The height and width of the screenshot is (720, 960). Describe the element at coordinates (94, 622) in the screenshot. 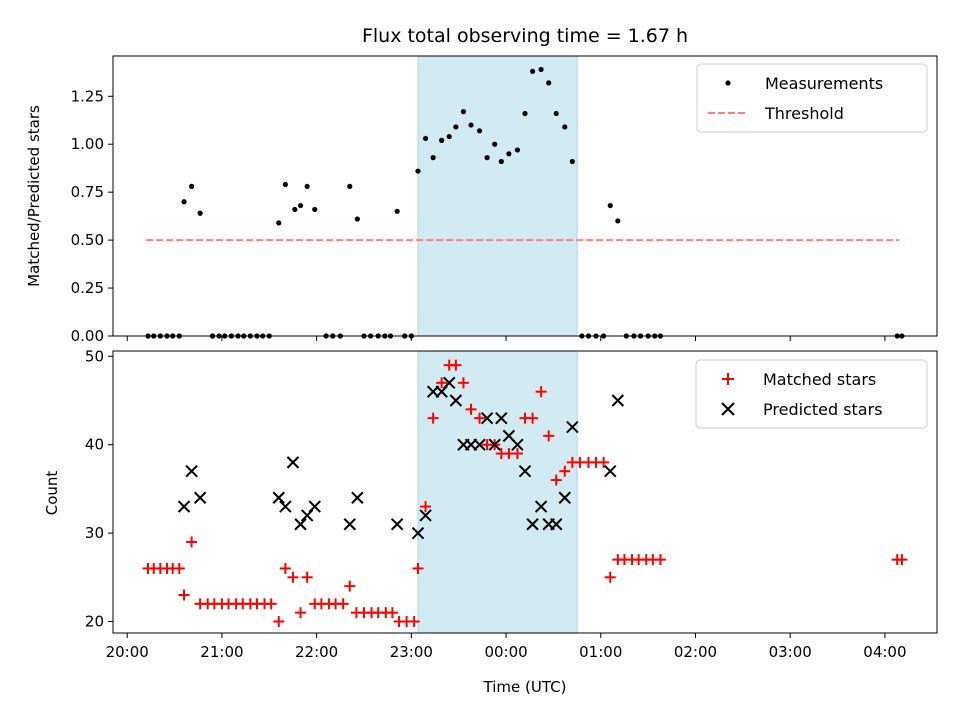

I see `y-tick-label: 20` at that location.